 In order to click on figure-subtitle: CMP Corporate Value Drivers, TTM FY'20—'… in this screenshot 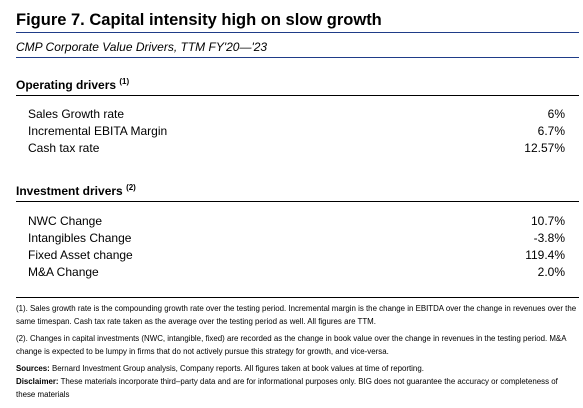, I will do `click(297, 48)`.